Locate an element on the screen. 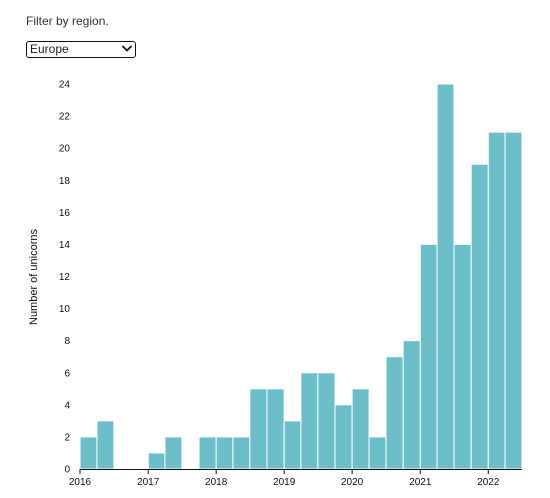 The width and height of the screenshot is (550, 498). x-tick-label: 2022 is located at coordinates (488, 482).